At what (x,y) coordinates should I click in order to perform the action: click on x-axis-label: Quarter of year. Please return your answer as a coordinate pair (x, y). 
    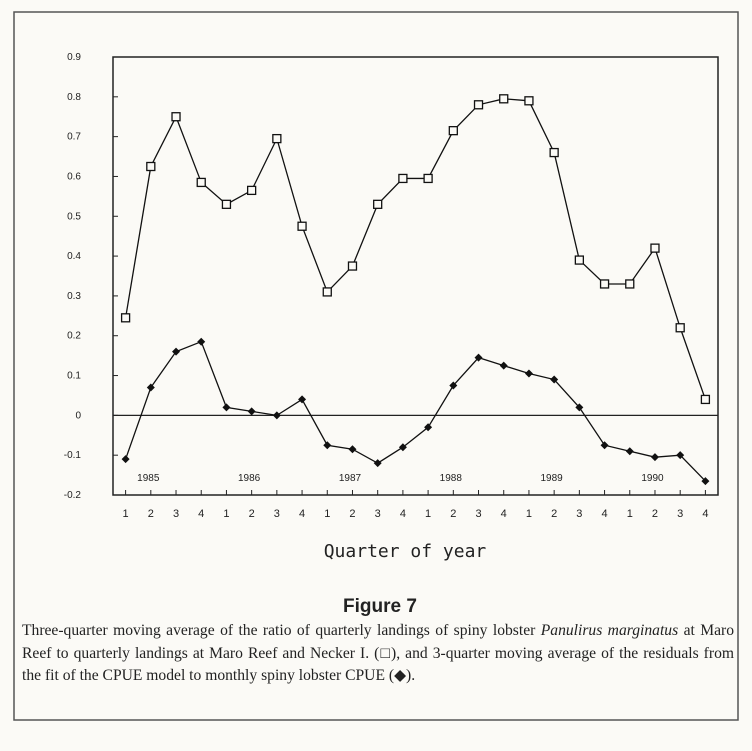
    Looking at the image, I should click on (405, 551).